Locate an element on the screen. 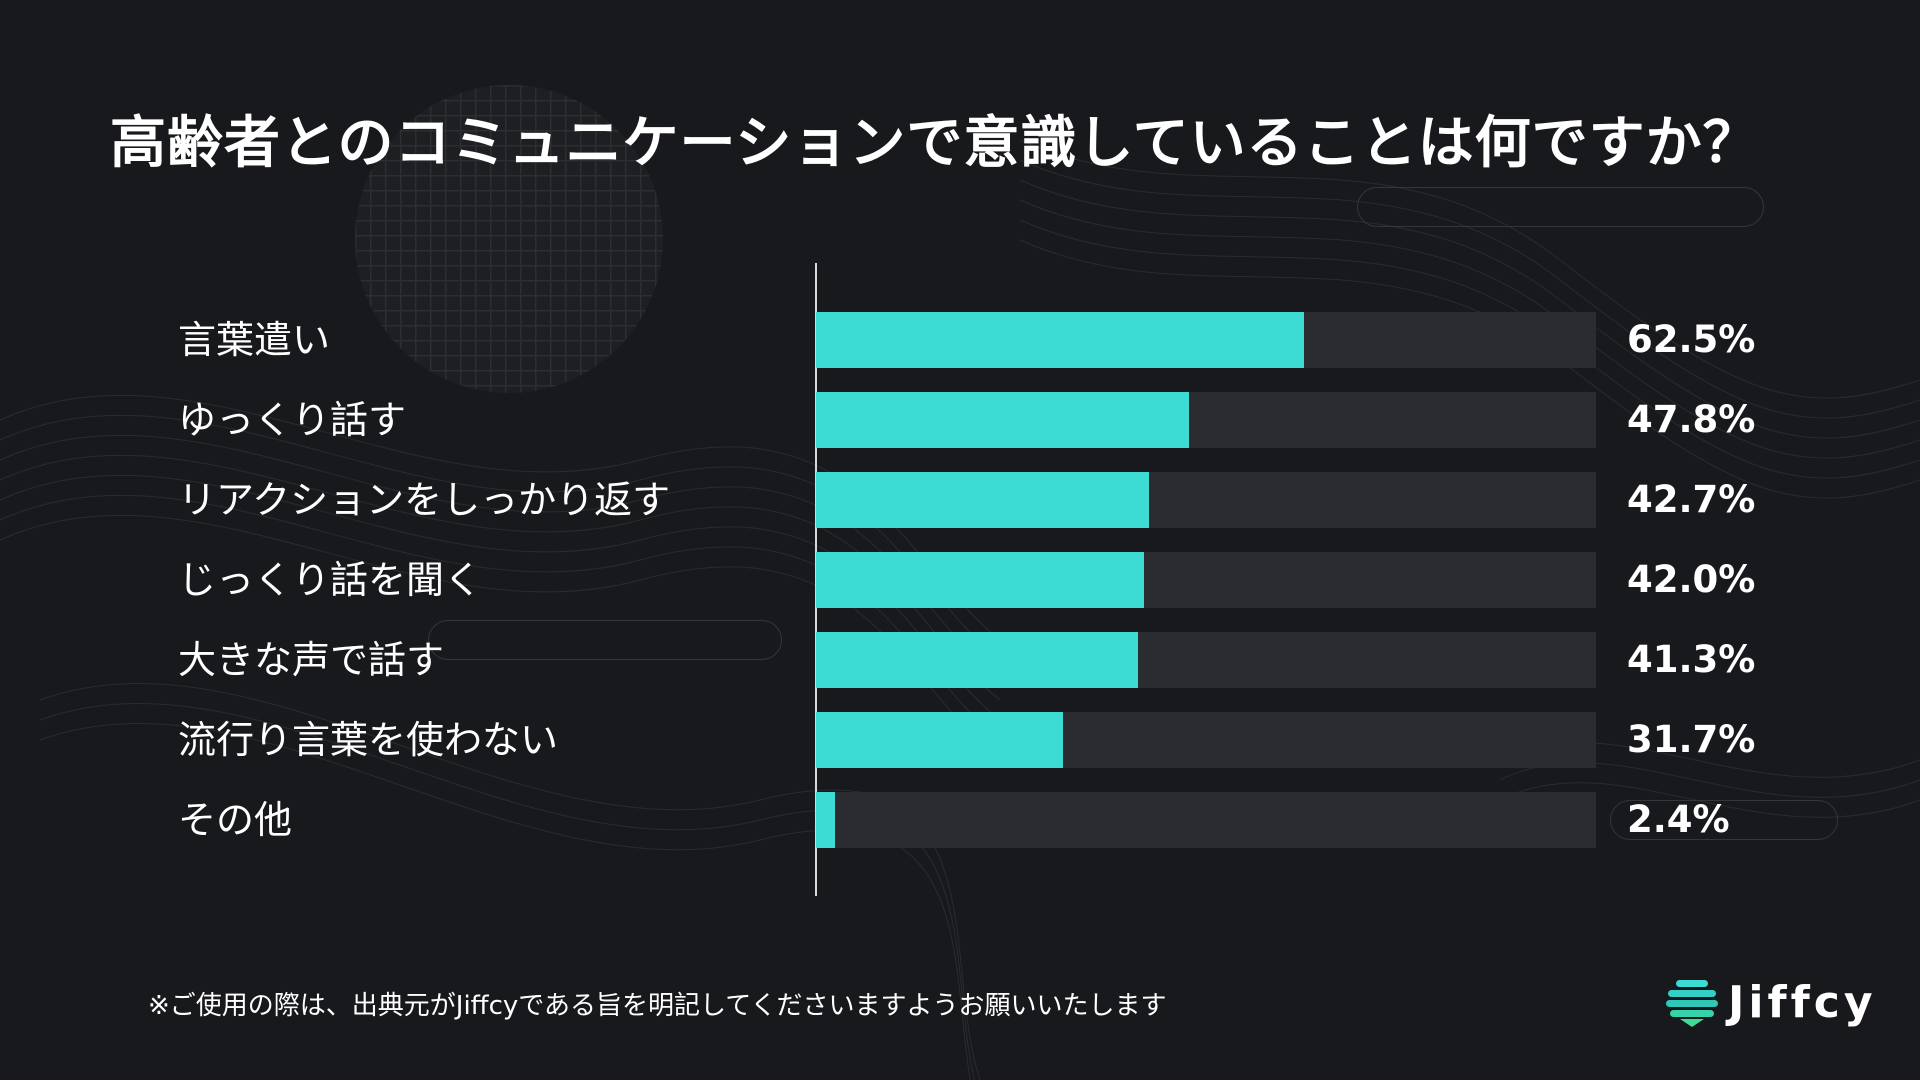  jiffcy-logo-icon is located at coordinates (1692, 1003).